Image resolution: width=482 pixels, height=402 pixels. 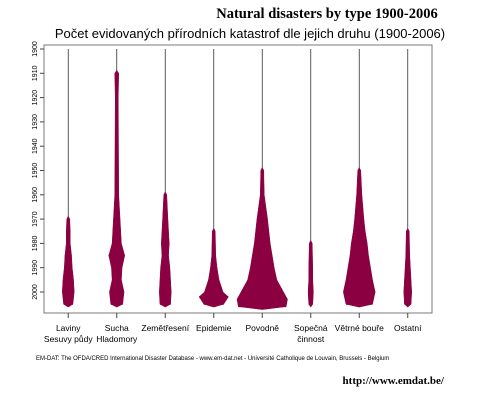 I want to click on y-tick-label: 1930, so click(x=35, y=122).